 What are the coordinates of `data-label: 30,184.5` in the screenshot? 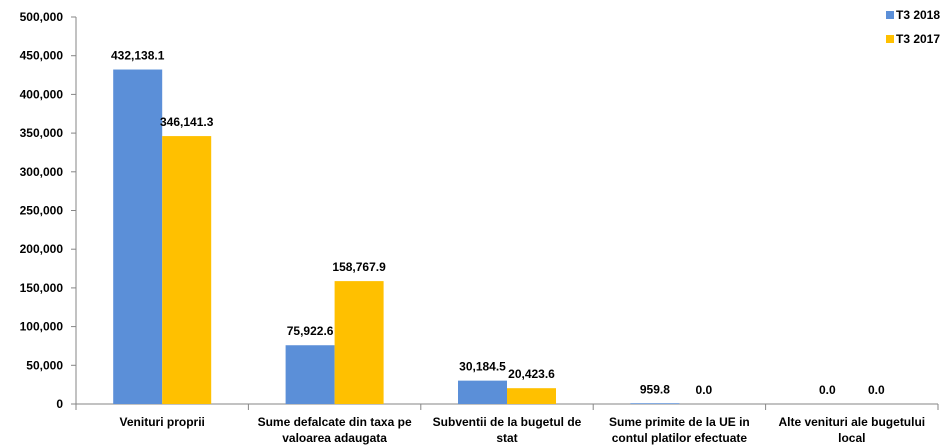 It's located at (482, 367).